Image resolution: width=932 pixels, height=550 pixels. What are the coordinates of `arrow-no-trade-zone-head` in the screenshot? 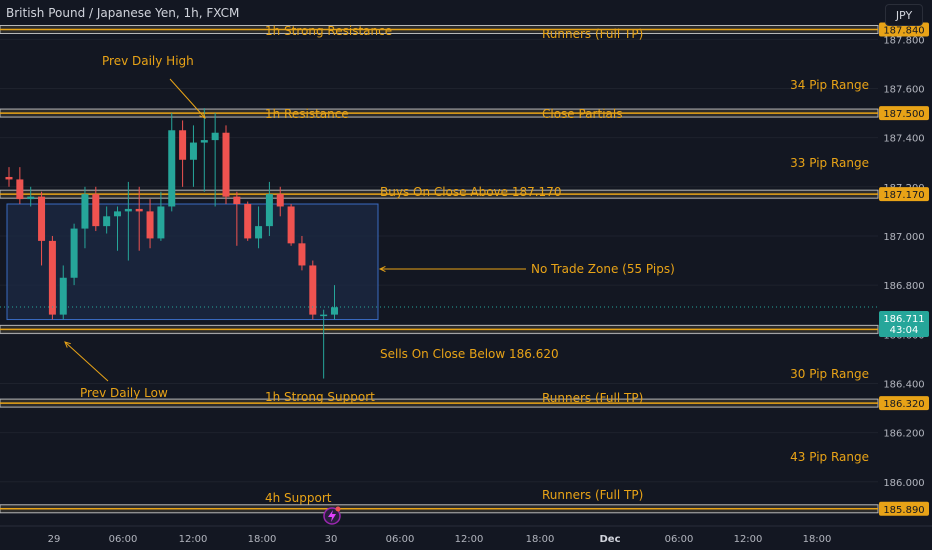 It's located at (382, 269).